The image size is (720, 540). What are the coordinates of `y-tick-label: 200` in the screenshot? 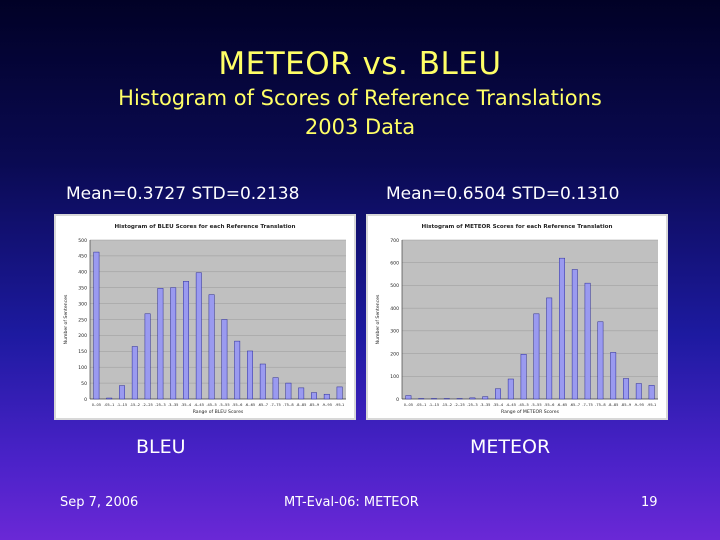 It's located at (82, 336).